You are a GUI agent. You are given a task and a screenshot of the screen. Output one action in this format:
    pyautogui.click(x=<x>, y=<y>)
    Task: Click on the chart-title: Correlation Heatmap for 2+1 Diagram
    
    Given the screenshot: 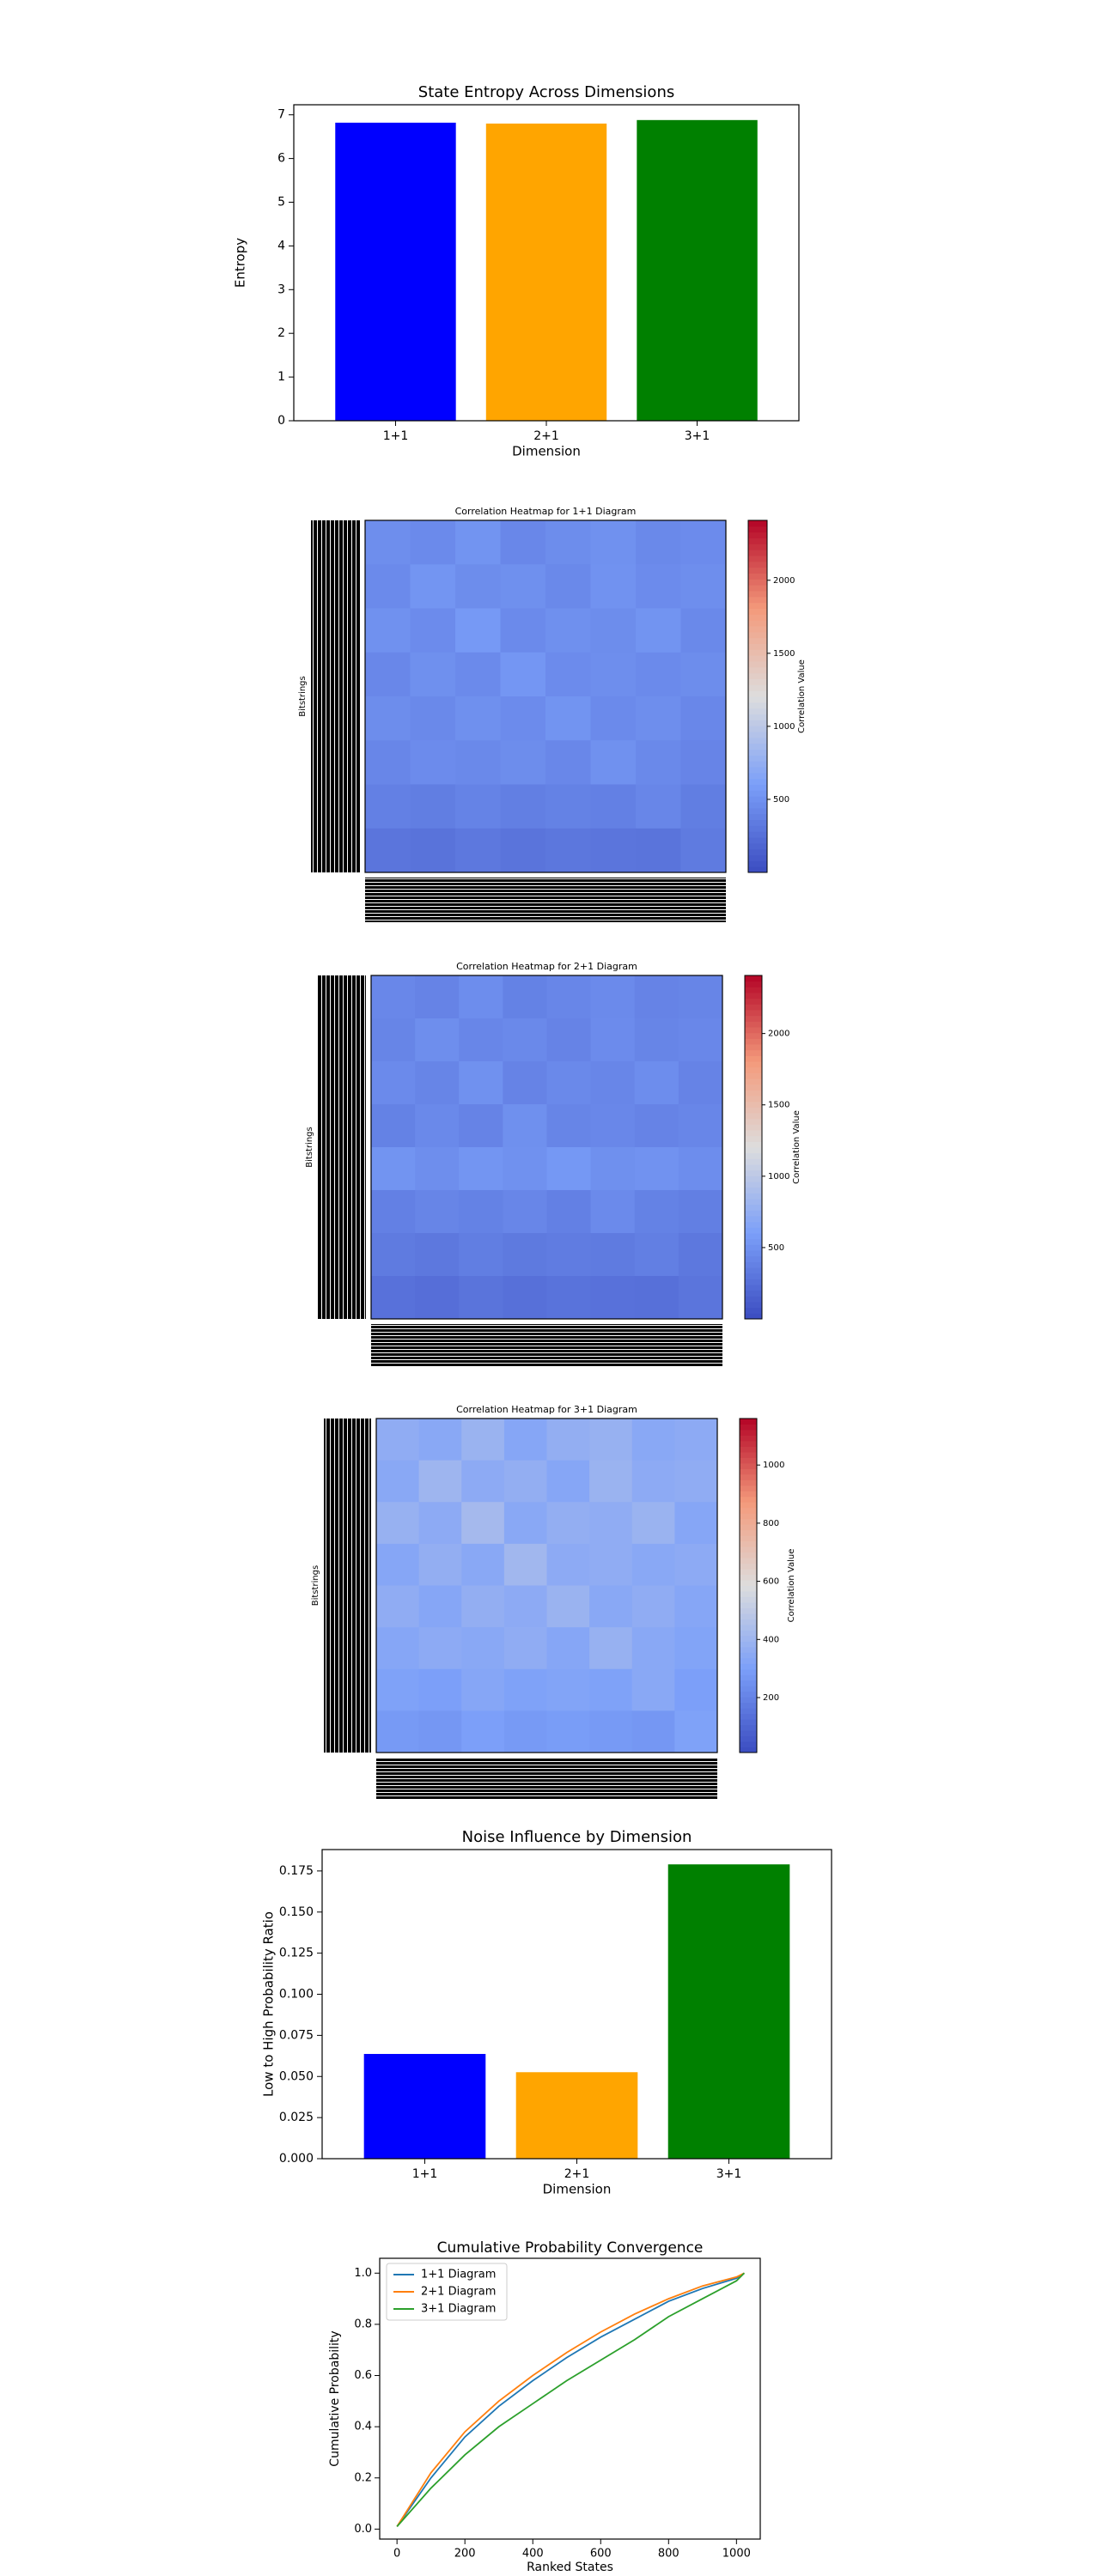 What is the action you would take?
    pyautogui.click(x=546, y=966)
    